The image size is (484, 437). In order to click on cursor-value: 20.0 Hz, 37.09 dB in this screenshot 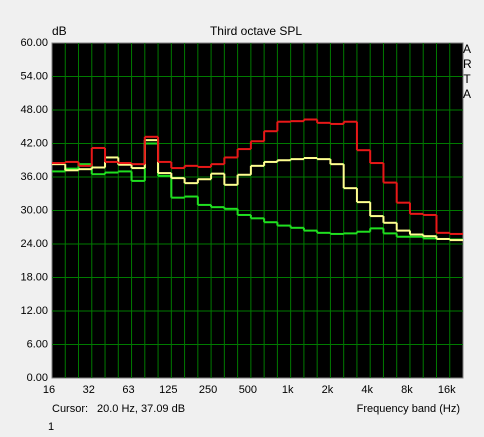, I will do `click(141, 409)`.